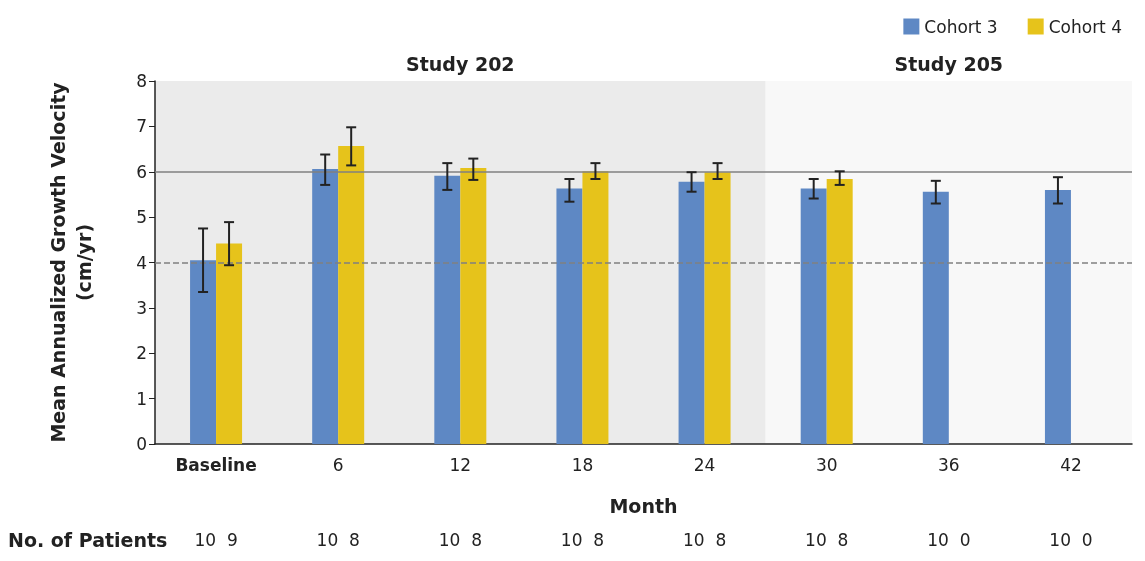  What do you see at coordinates (71, 262) in the screenshot?
I see `y-axis-title: Mean Annualized Growth Velocity (cm/yr)` at bounding box center [71, 262].